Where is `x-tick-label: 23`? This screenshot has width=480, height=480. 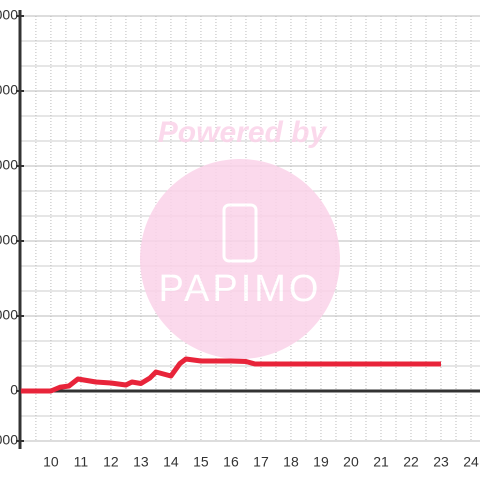 x-tick-label: 23 is located at coordinates (441, 462).